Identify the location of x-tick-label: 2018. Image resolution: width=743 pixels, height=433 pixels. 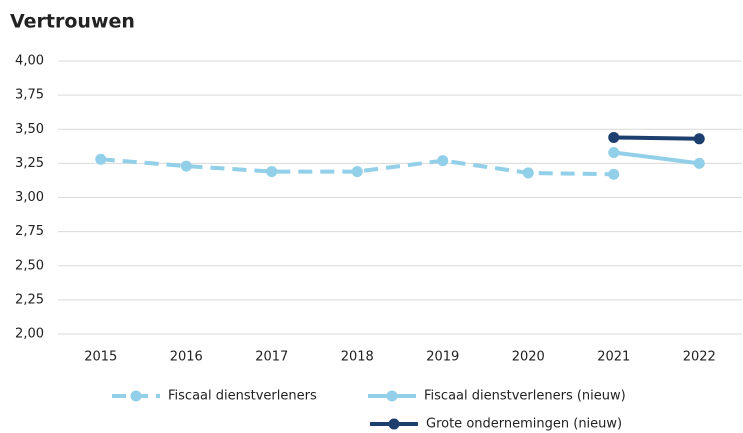
(357, 357).